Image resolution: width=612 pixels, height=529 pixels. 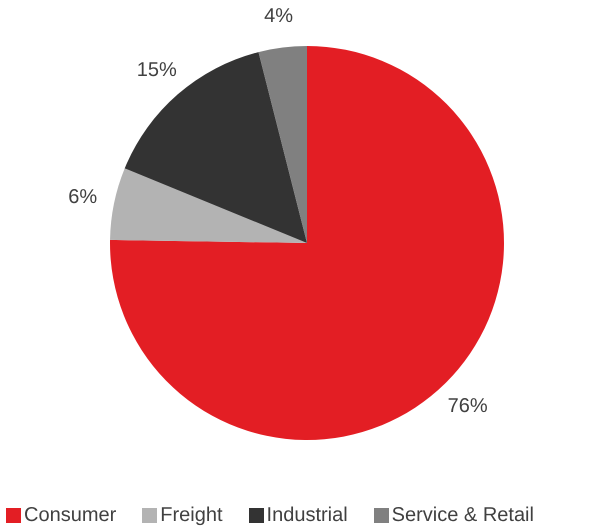 I want to click on legend-label: Service & Retail, so click(x=463, y=515).